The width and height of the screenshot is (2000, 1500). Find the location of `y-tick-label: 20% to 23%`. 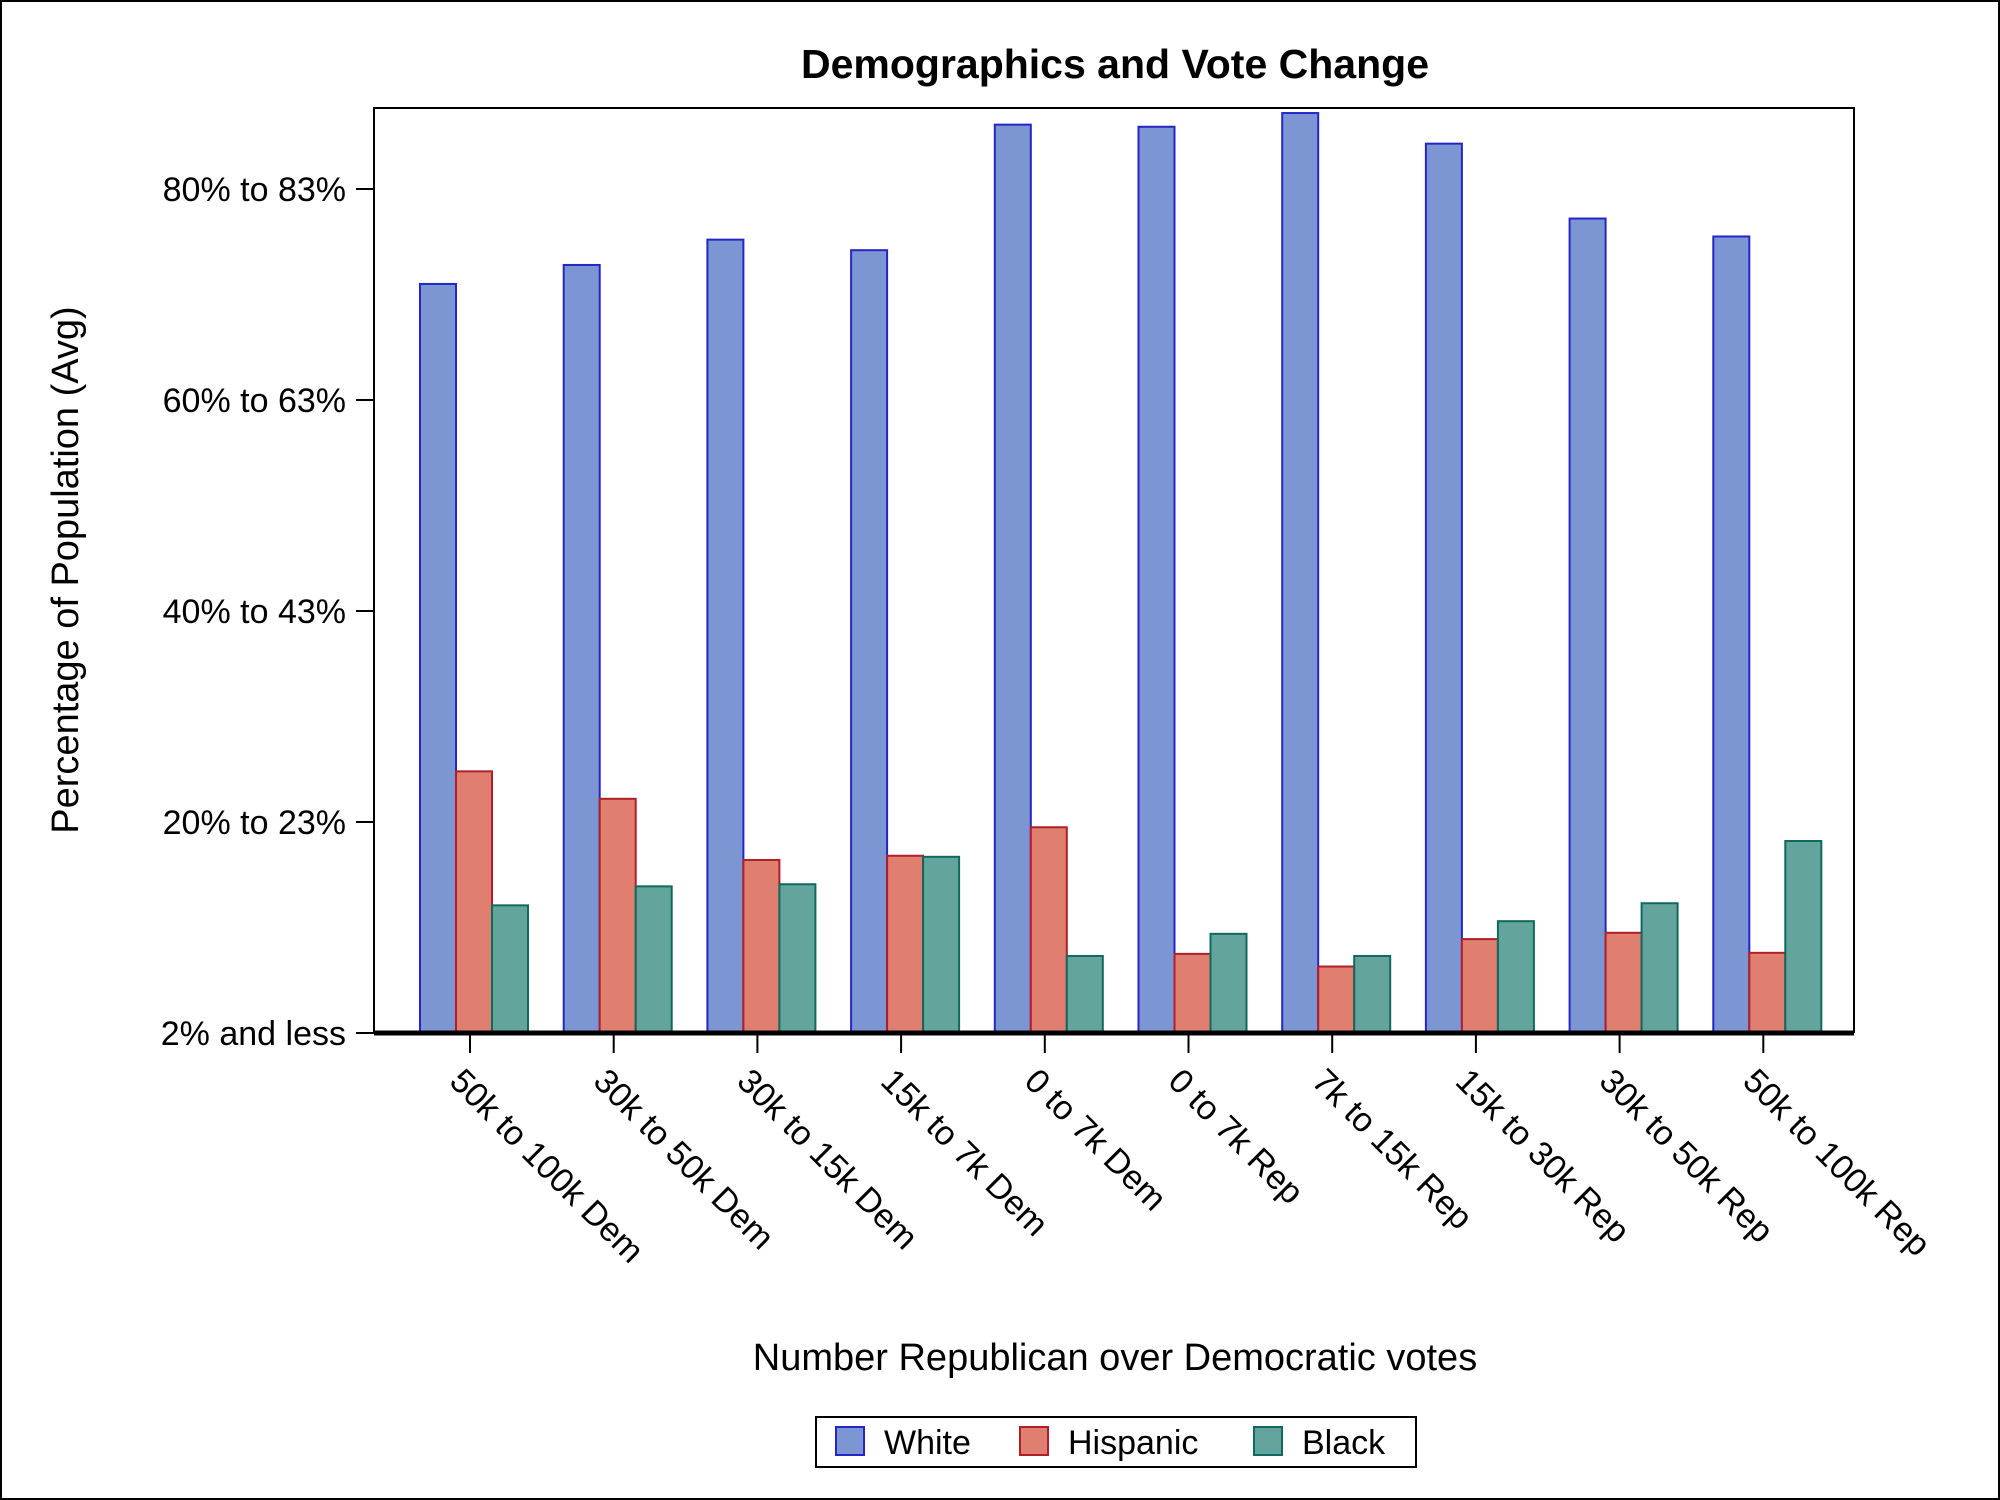

y-tick-label: 20% to 23% is located at coordinates (254, 823).